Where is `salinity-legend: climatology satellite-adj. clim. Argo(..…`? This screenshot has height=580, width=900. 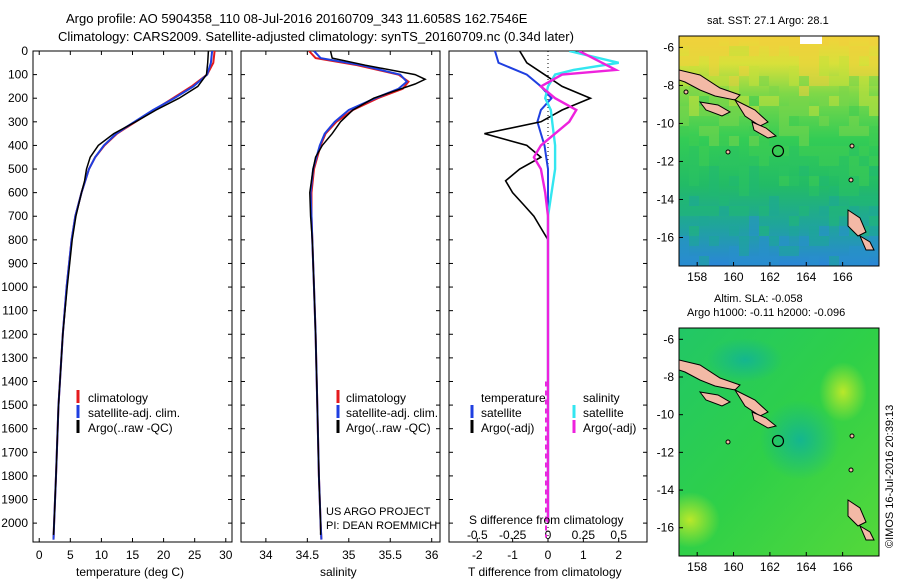
salinity-legend: climatology satellite-adj. clim. Argo(..… is located at coordinates (387, 412).